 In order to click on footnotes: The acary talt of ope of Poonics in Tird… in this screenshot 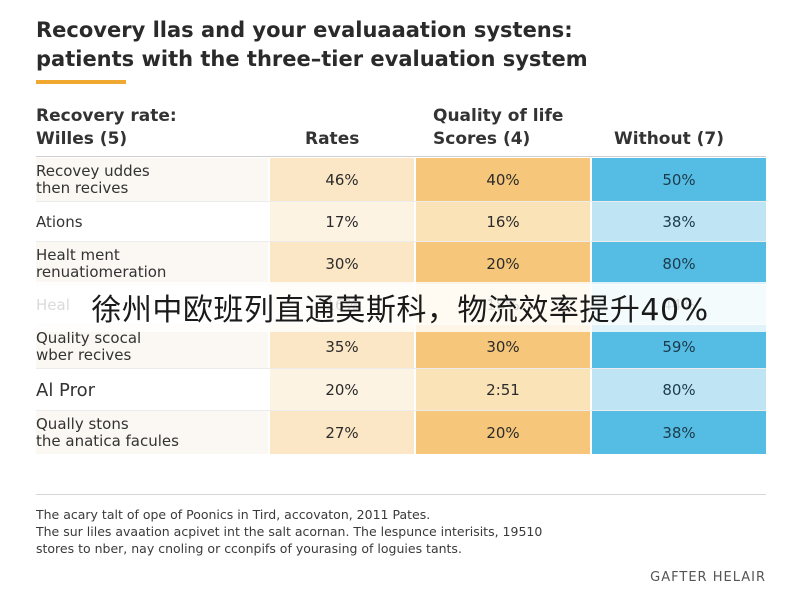, I will do `click(401, 531)`.